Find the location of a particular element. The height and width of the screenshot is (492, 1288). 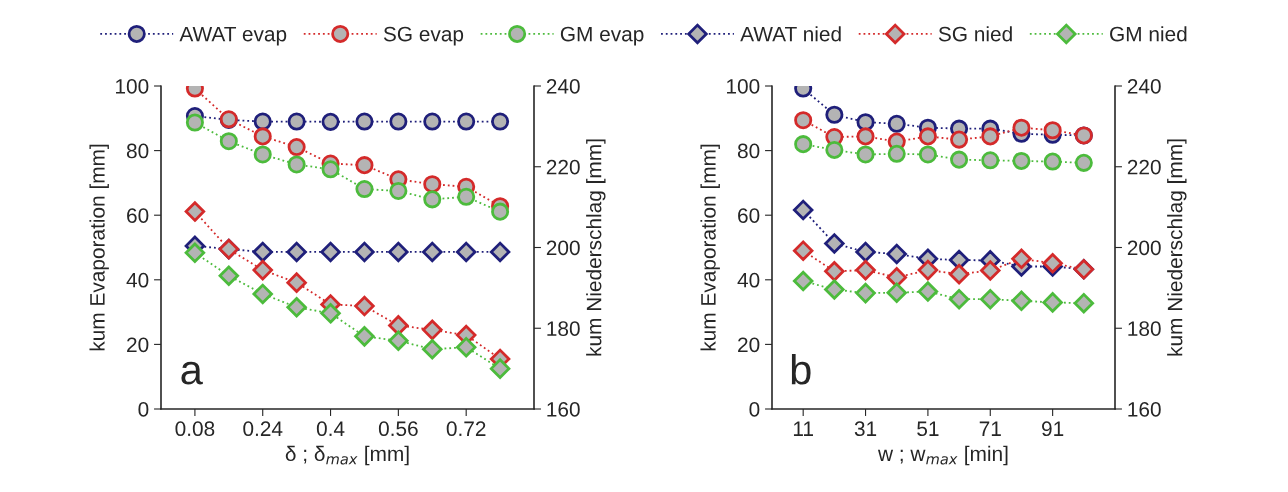

legend-label: SG evap is located at coordinates (423, 36).